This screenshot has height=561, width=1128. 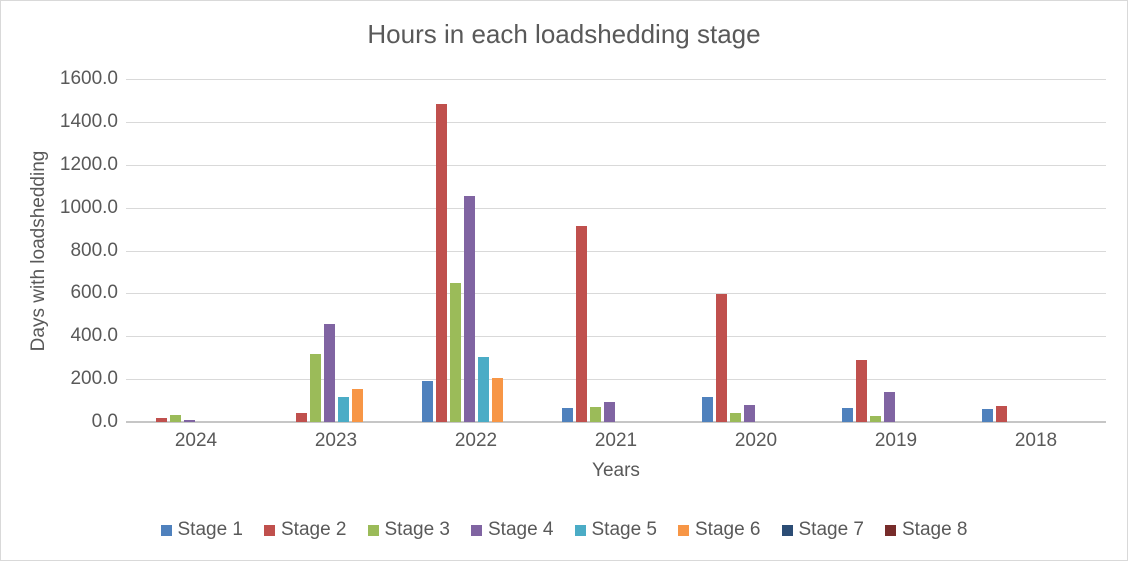 I want to click on bar-stage-2-2019, so click(x=861, y=391).